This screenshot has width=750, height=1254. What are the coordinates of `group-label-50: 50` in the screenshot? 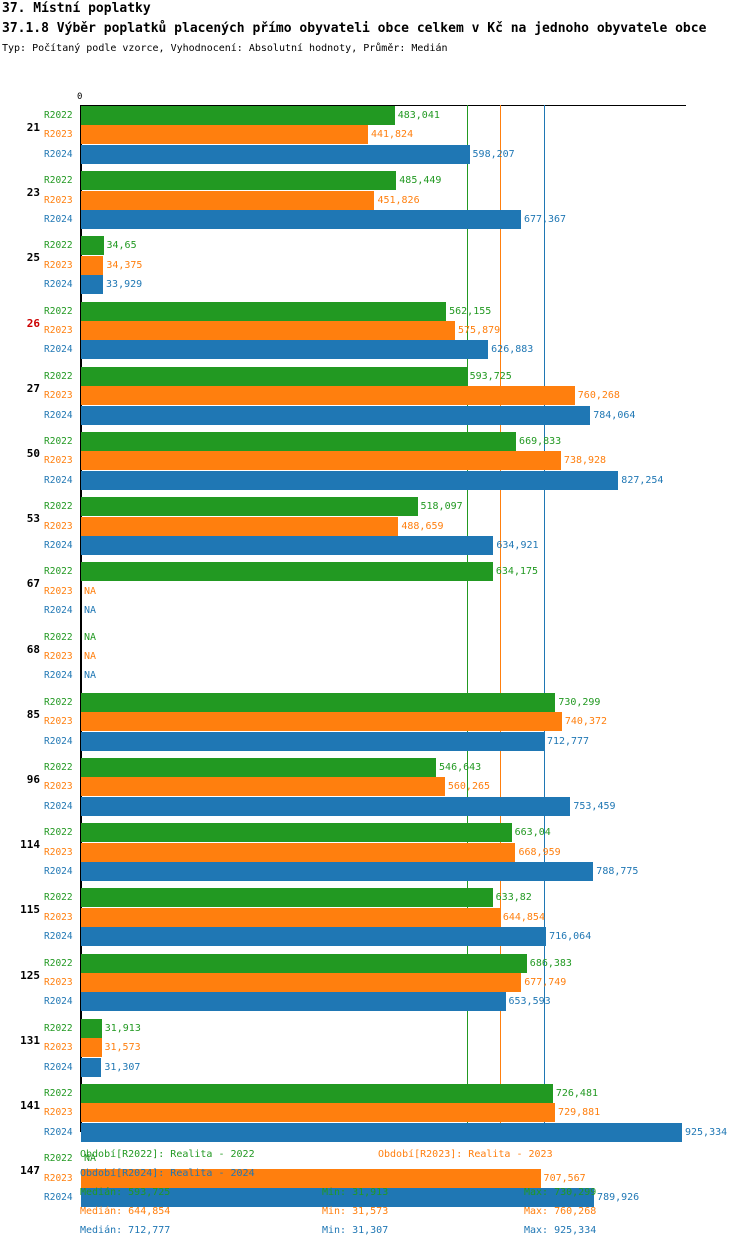 It's located at (33, 453).